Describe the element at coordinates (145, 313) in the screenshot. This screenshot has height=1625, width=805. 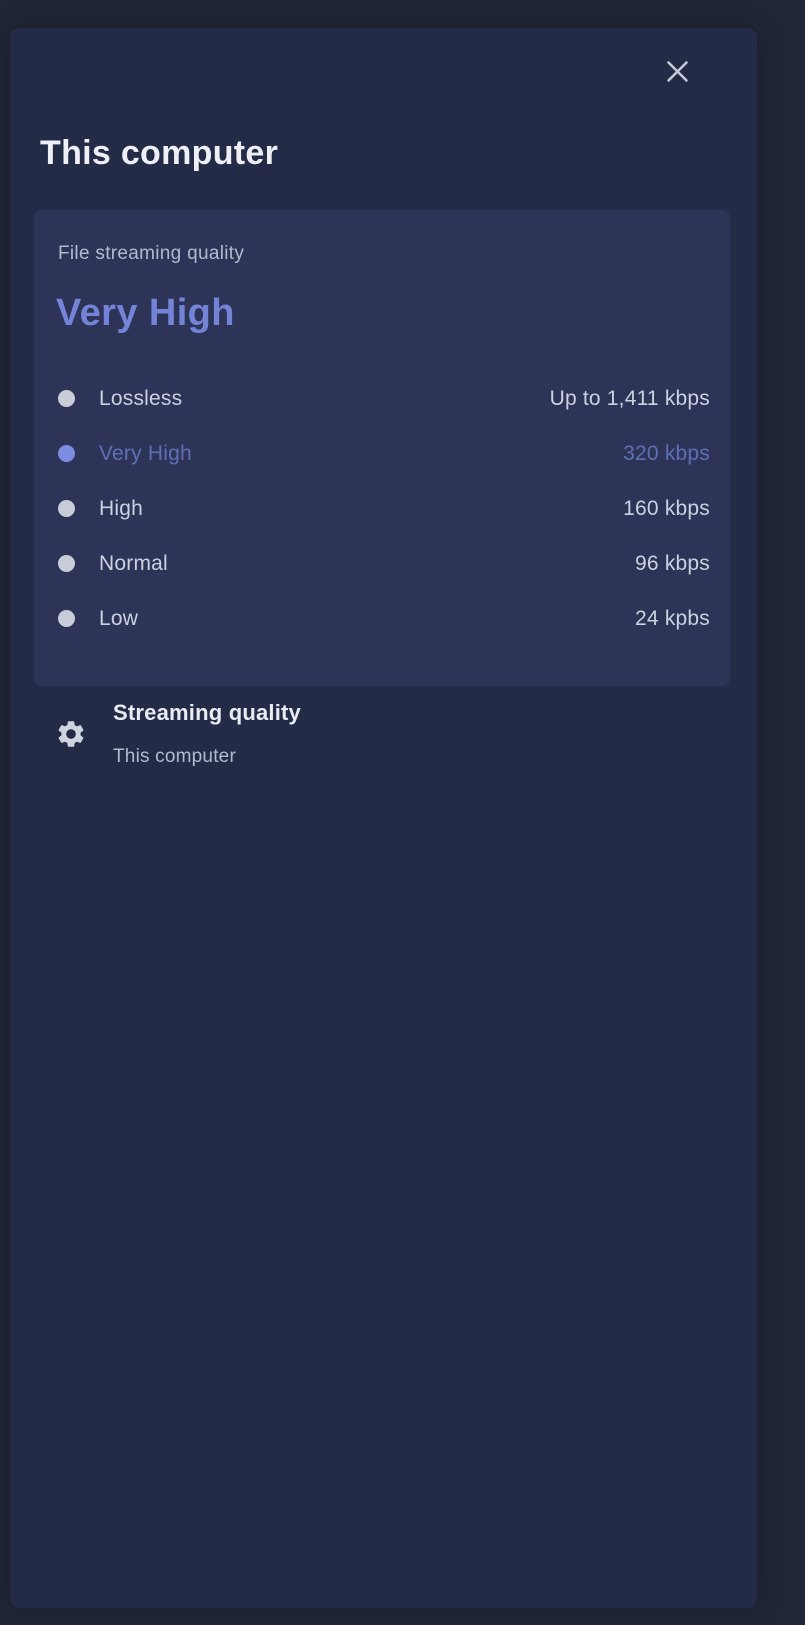
I see `selected-quality-value: Very High` at that location.